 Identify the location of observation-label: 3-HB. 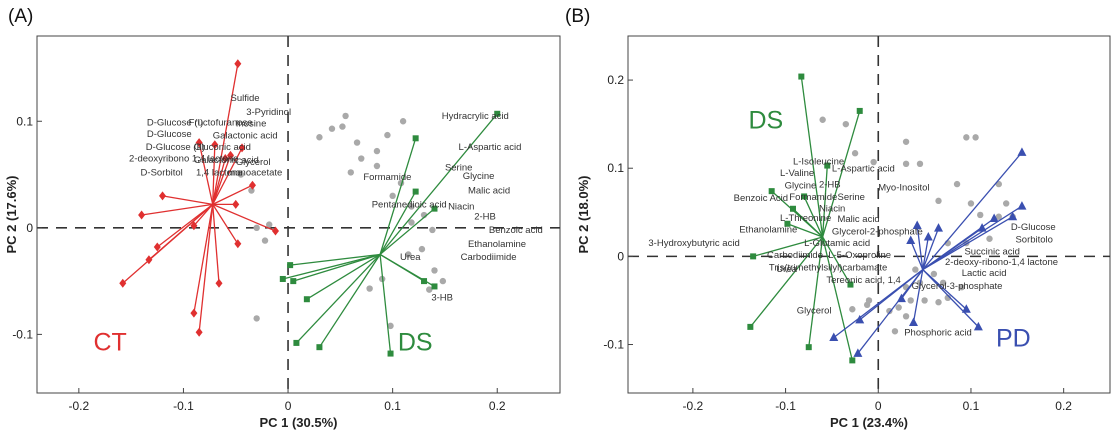
(442, 297).